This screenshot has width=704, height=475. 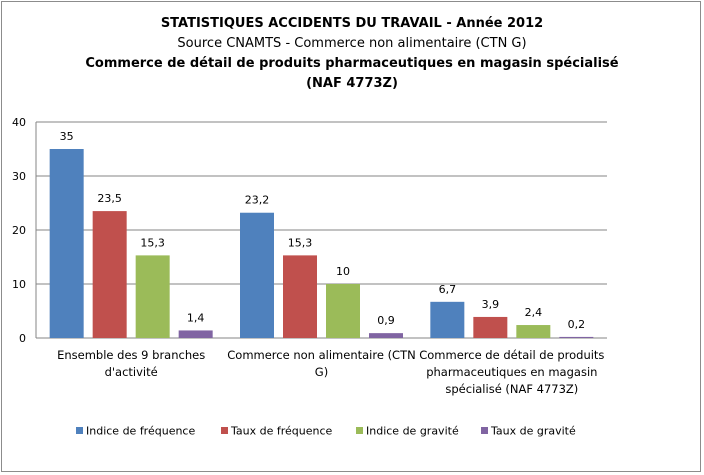 What do you see at coordinates (140, 431) in the screenshot?
I see `legend-entry: Indice de fréquence` at bounding box center [140, 431].